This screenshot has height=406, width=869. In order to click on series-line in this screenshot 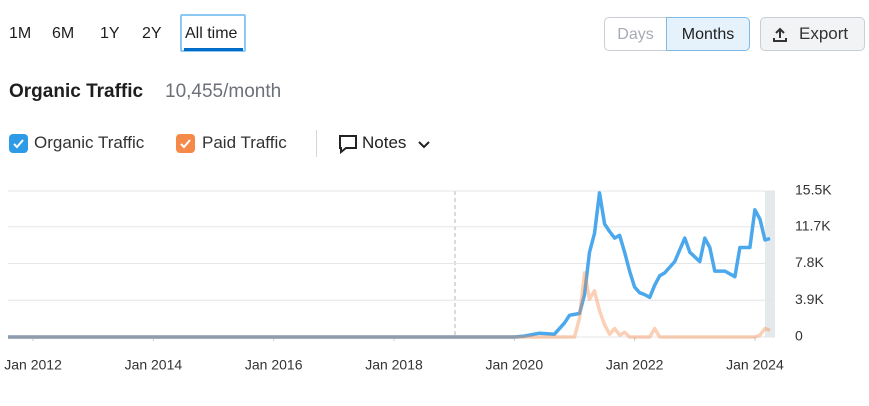, I will do `click(389, 305)`.